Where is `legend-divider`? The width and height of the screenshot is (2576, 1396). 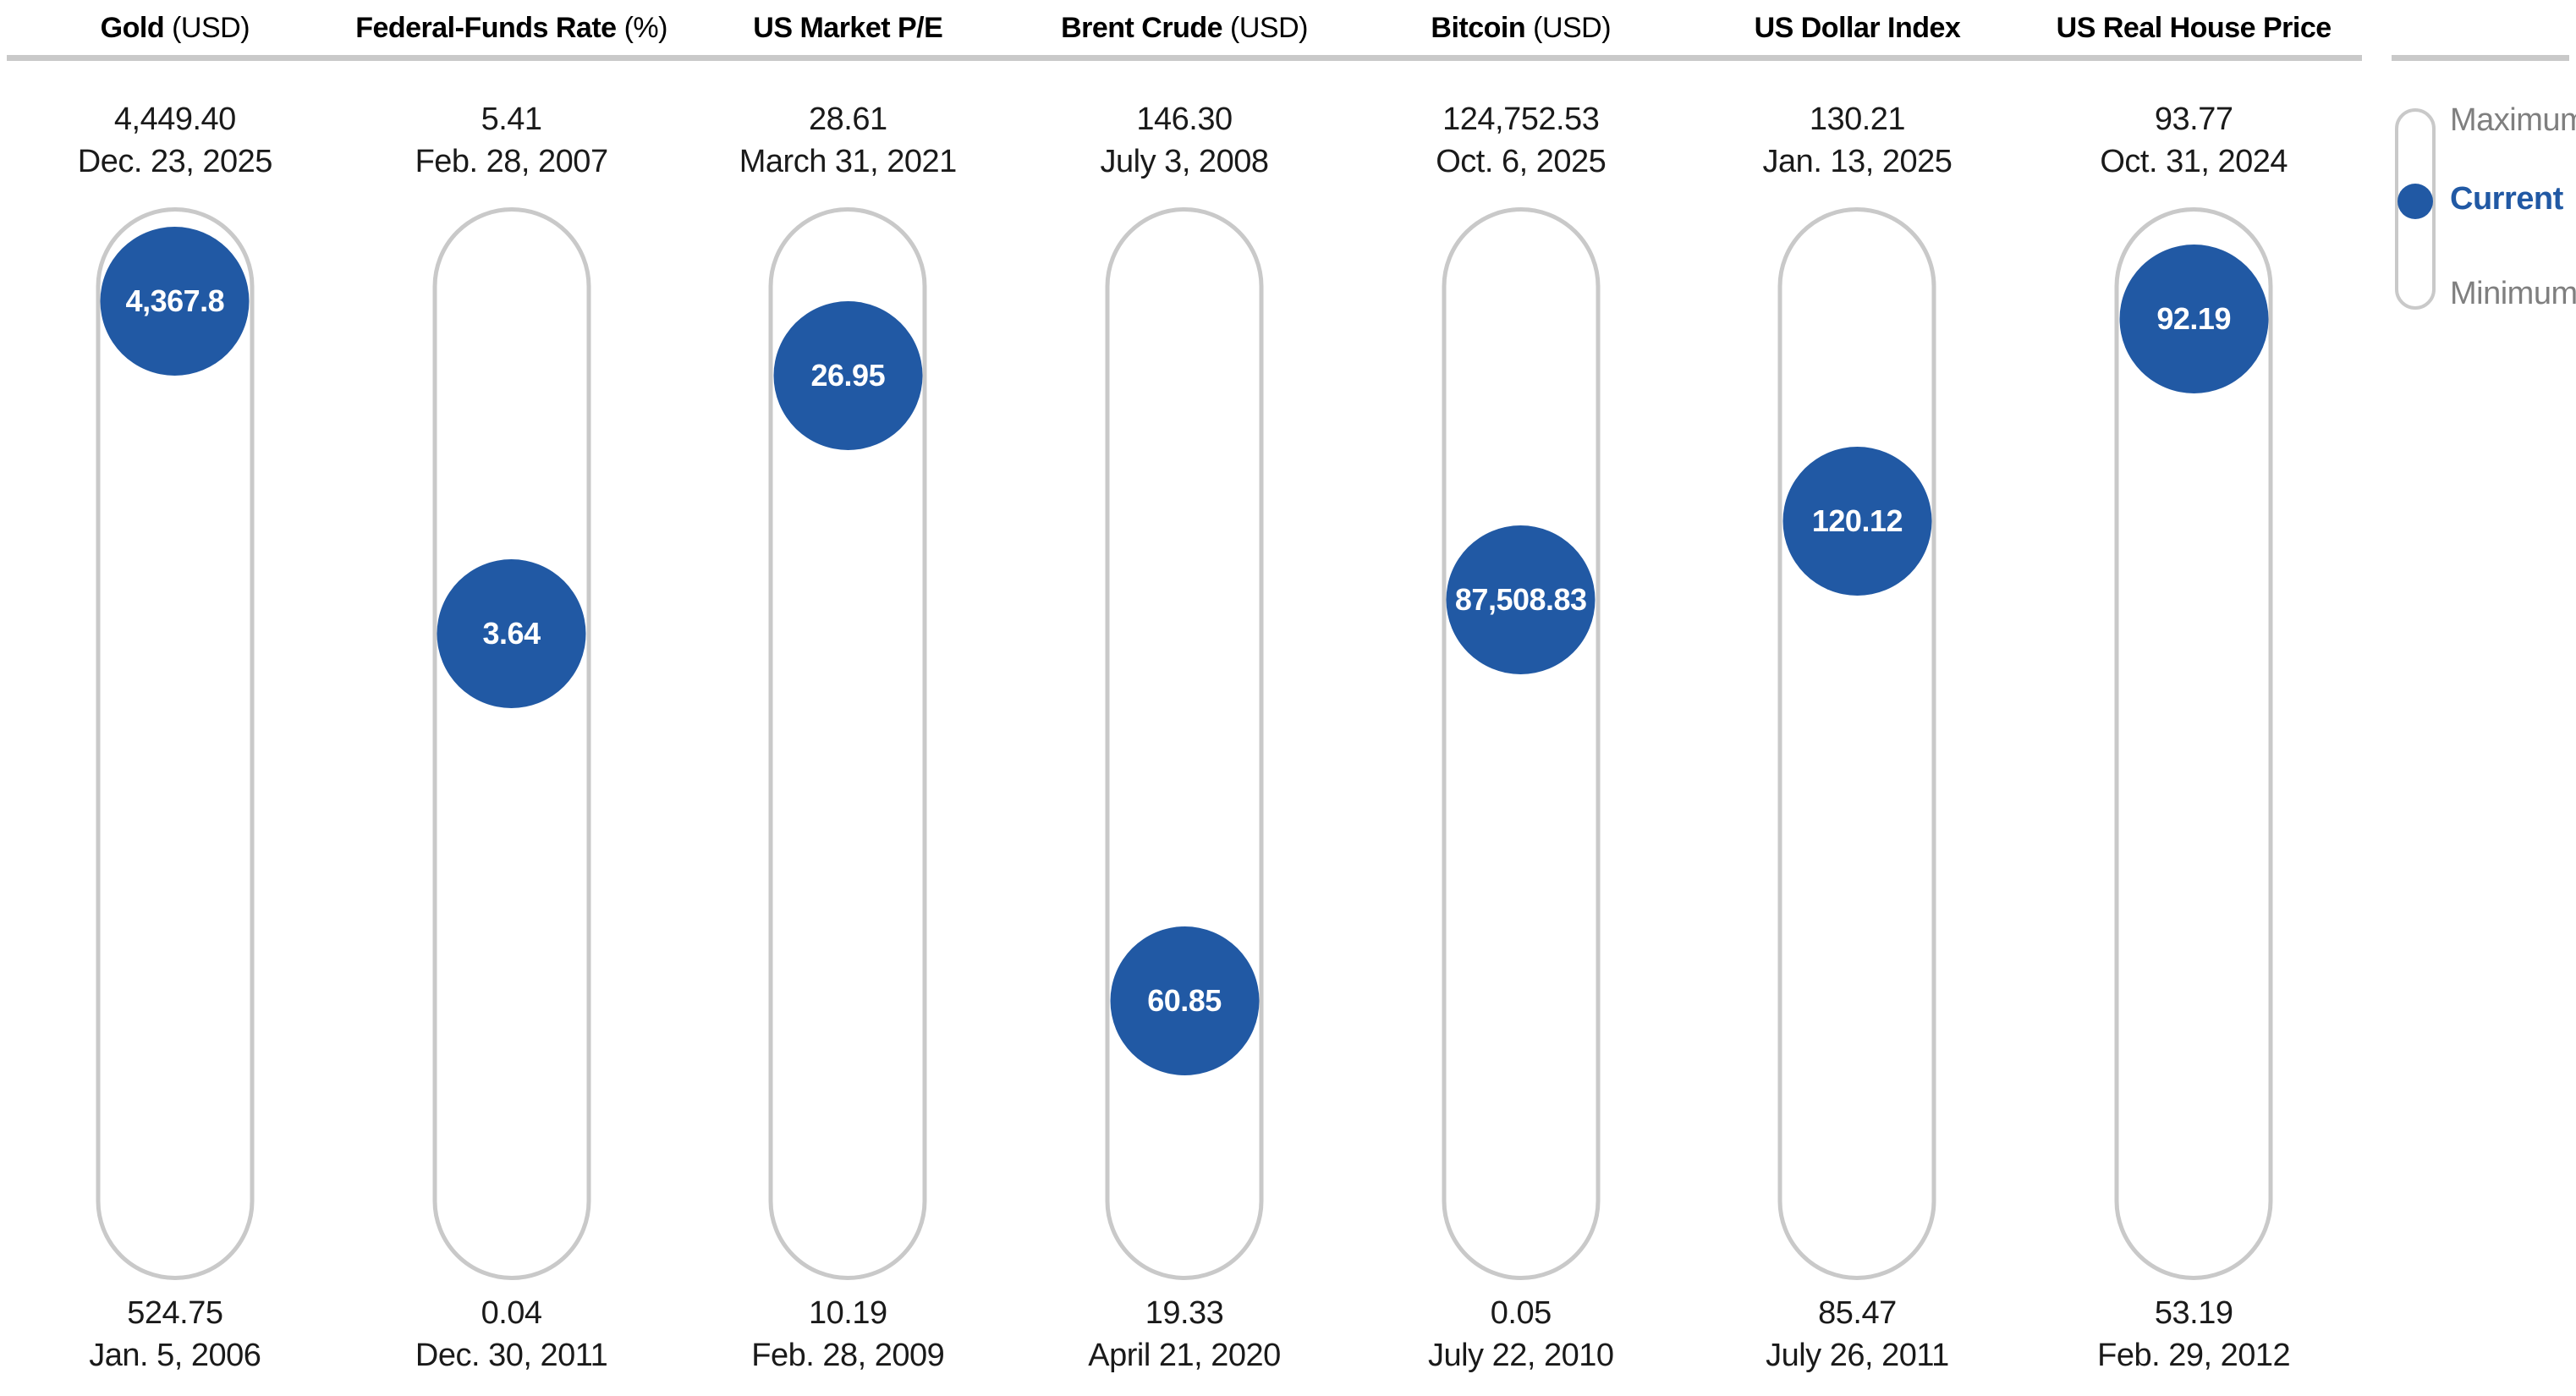
legend-divider is located at coordinates (2480, 58).